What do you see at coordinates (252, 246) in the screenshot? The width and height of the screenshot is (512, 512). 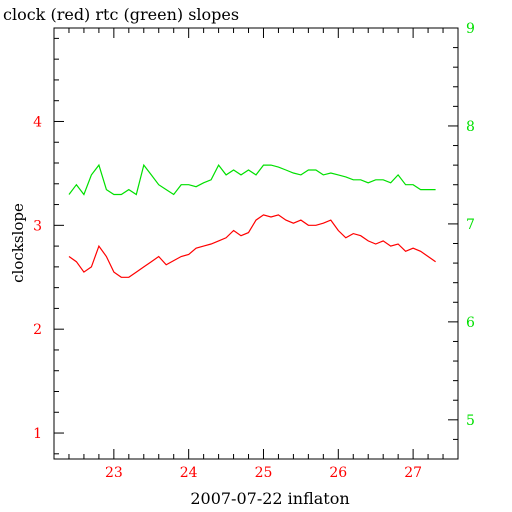 I see `series-line-clock` at bounding box center [252, 246].